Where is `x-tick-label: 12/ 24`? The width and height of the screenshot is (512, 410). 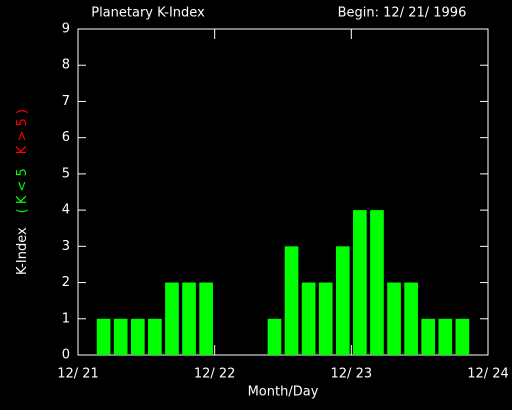
x-tick-label: 12/ 24 is located at coordinates (488, 374).